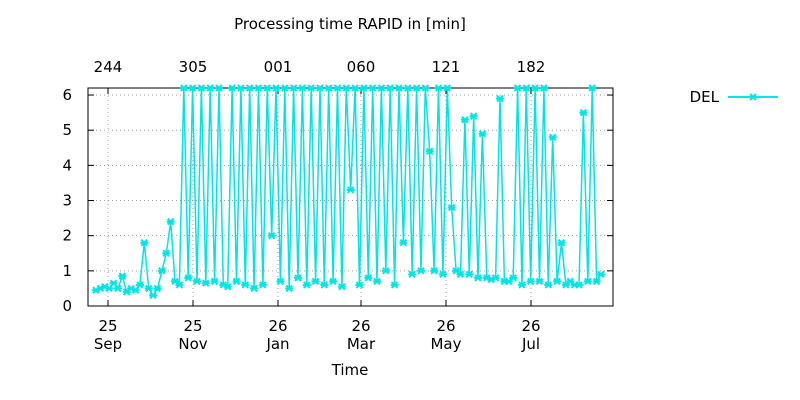  I want to click on x-tick-month: Sep, so click(108, 344).